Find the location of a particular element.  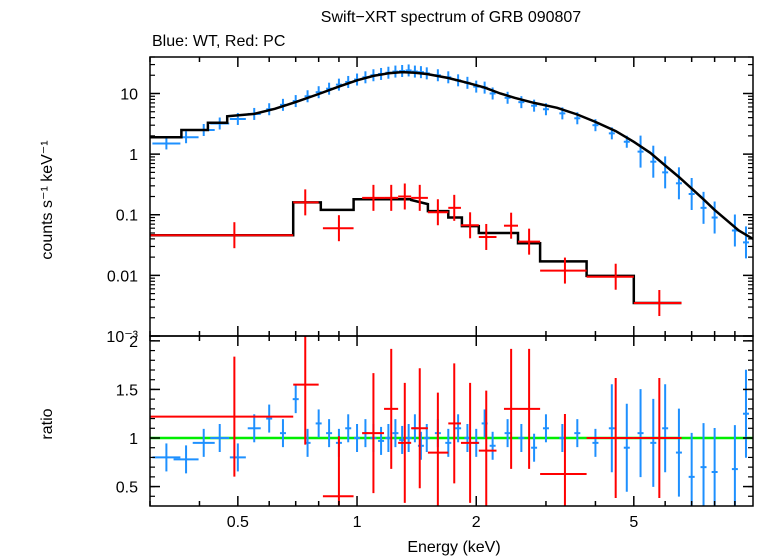

pc-model-line is located at coordinates (416, 251).